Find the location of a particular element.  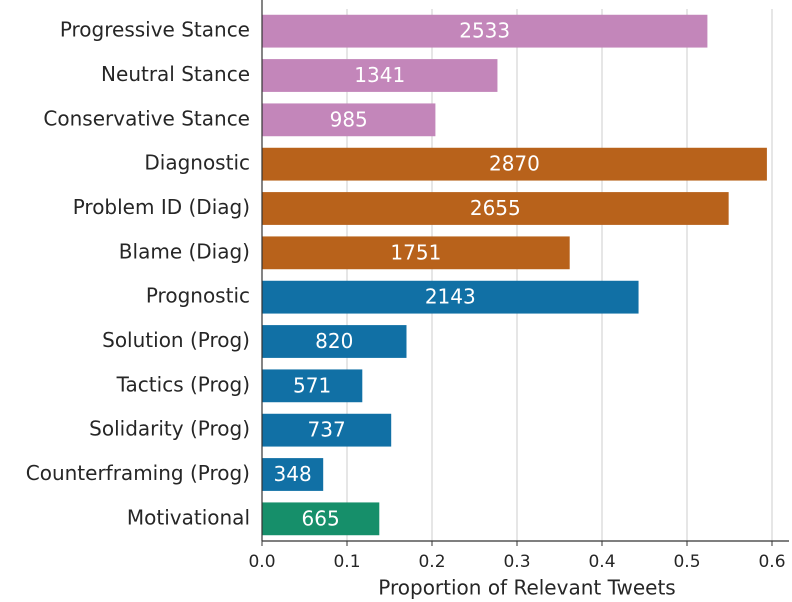

x-tick-label: 0.3 is located at coordinates (516, 562).